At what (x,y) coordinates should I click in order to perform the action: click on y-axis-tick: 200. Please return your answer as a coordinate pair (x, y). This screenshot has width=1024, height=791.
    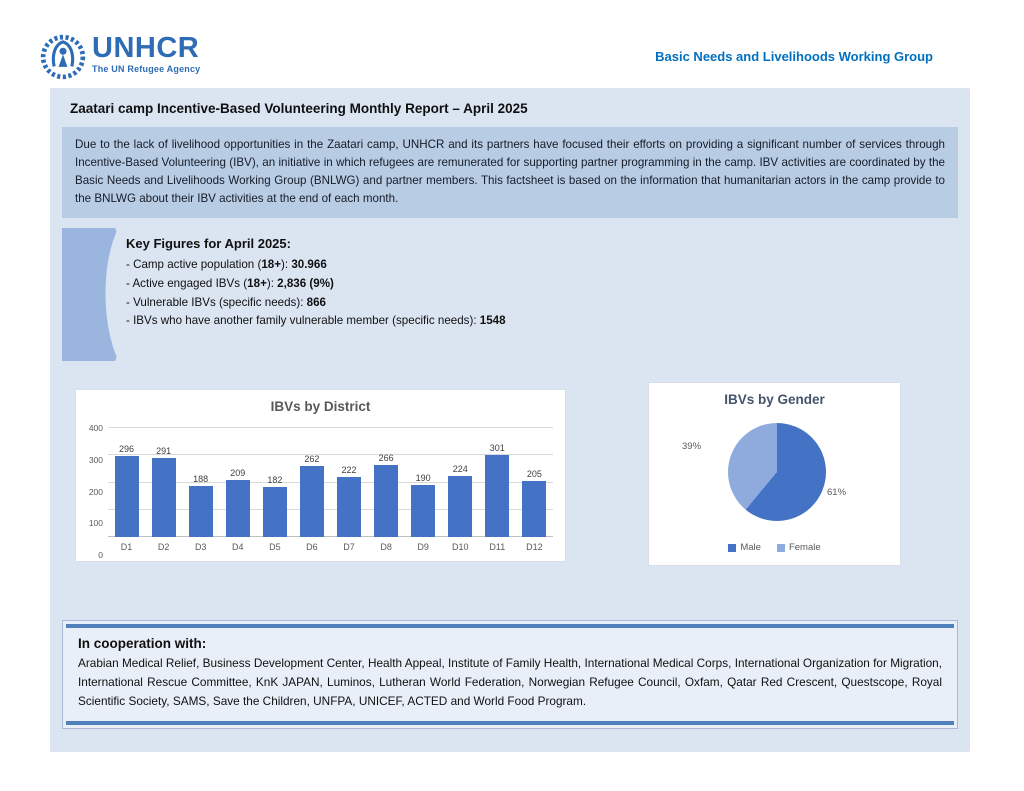
    Looking at the image, I should click on (95, 491).